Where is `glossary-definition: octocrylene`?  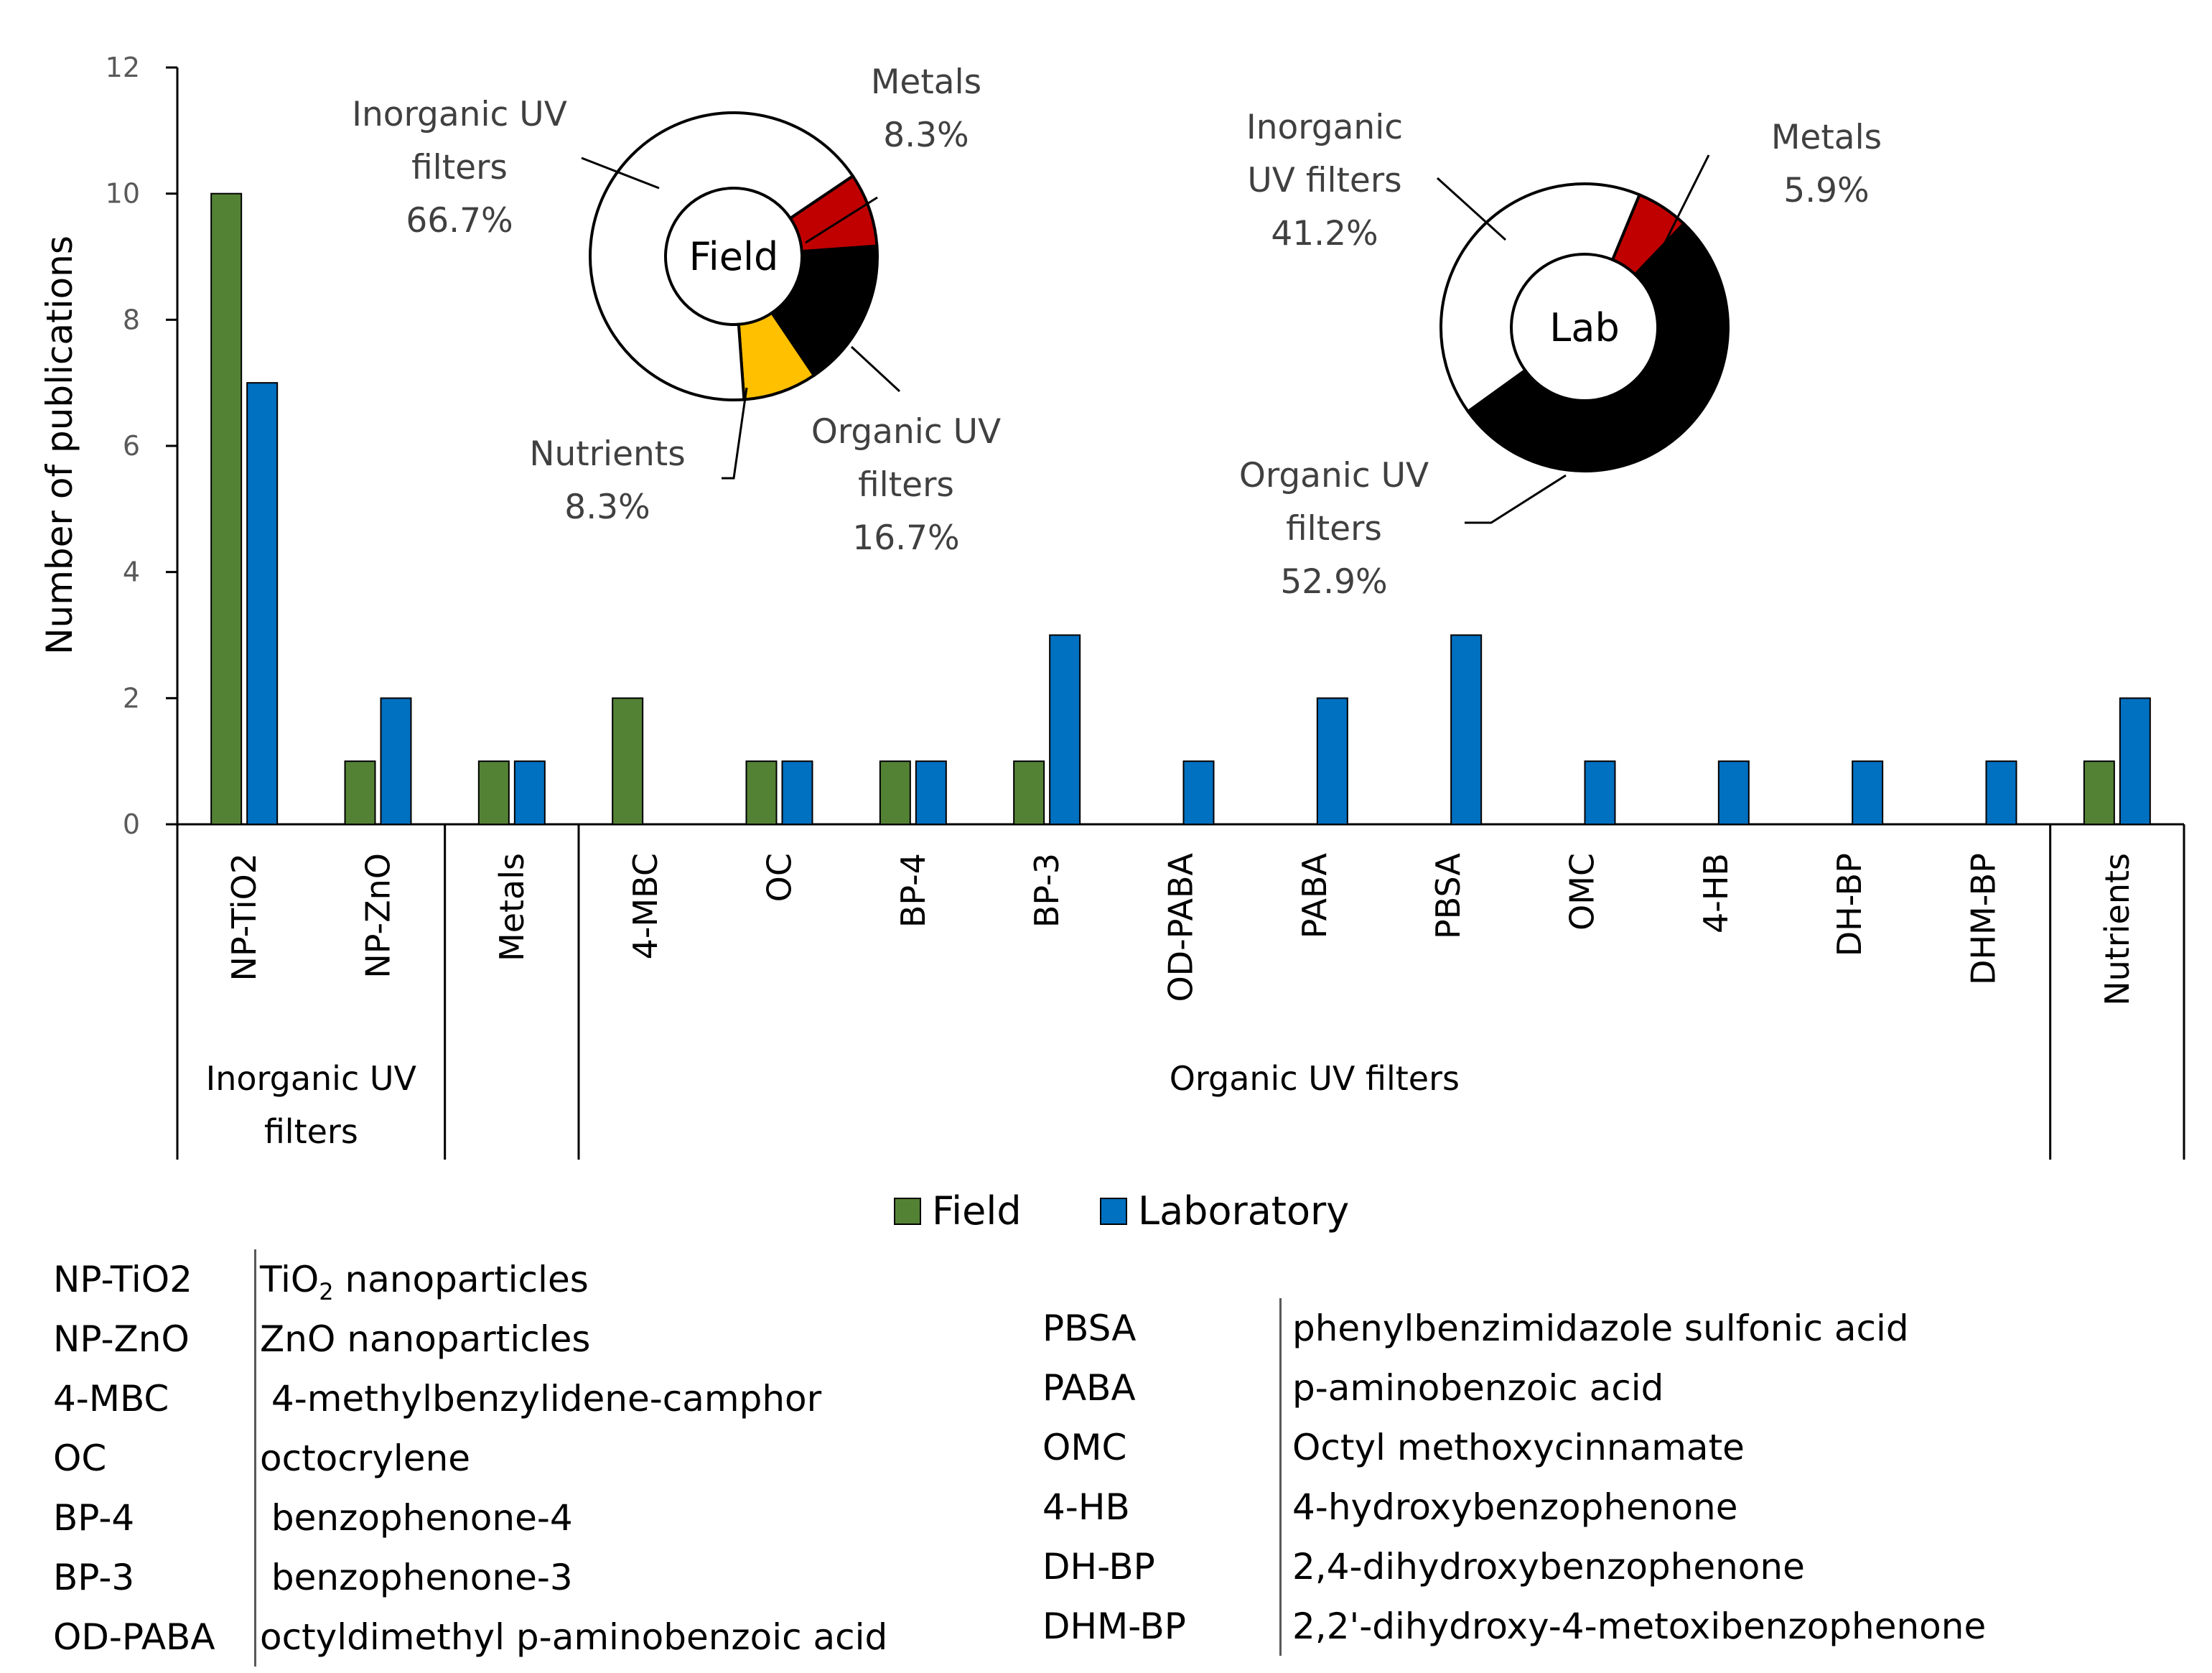
glossary-definition: octocrylene is located at coordinates (365, 1458).